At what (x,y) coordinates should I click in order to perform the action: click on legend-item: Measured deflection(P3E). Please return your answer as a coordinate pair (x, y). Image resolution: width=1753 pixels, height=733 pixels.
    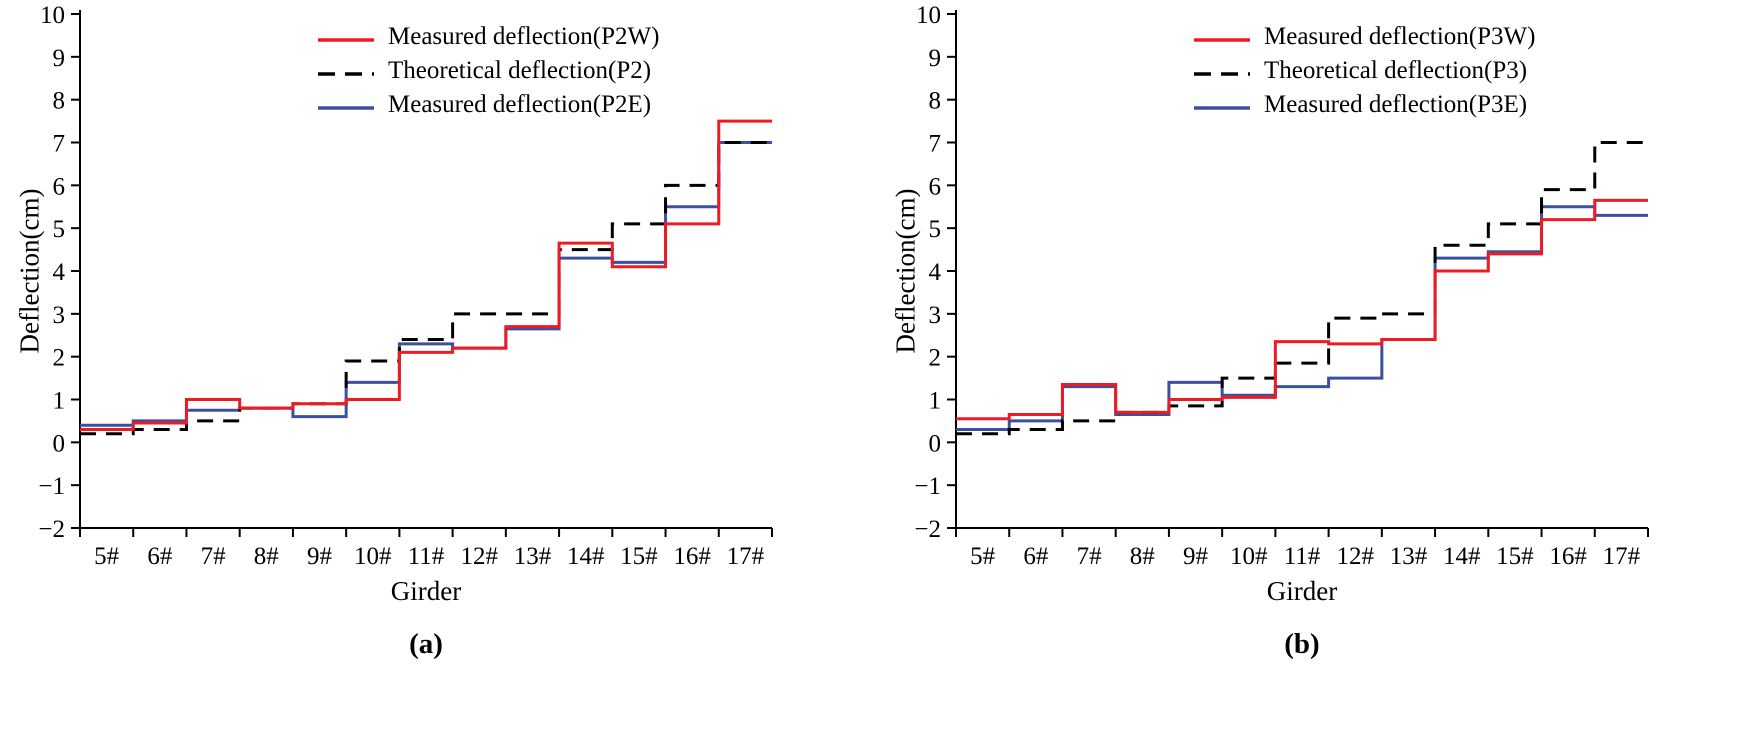
    Looking at the image, I should click on (1364, 105).